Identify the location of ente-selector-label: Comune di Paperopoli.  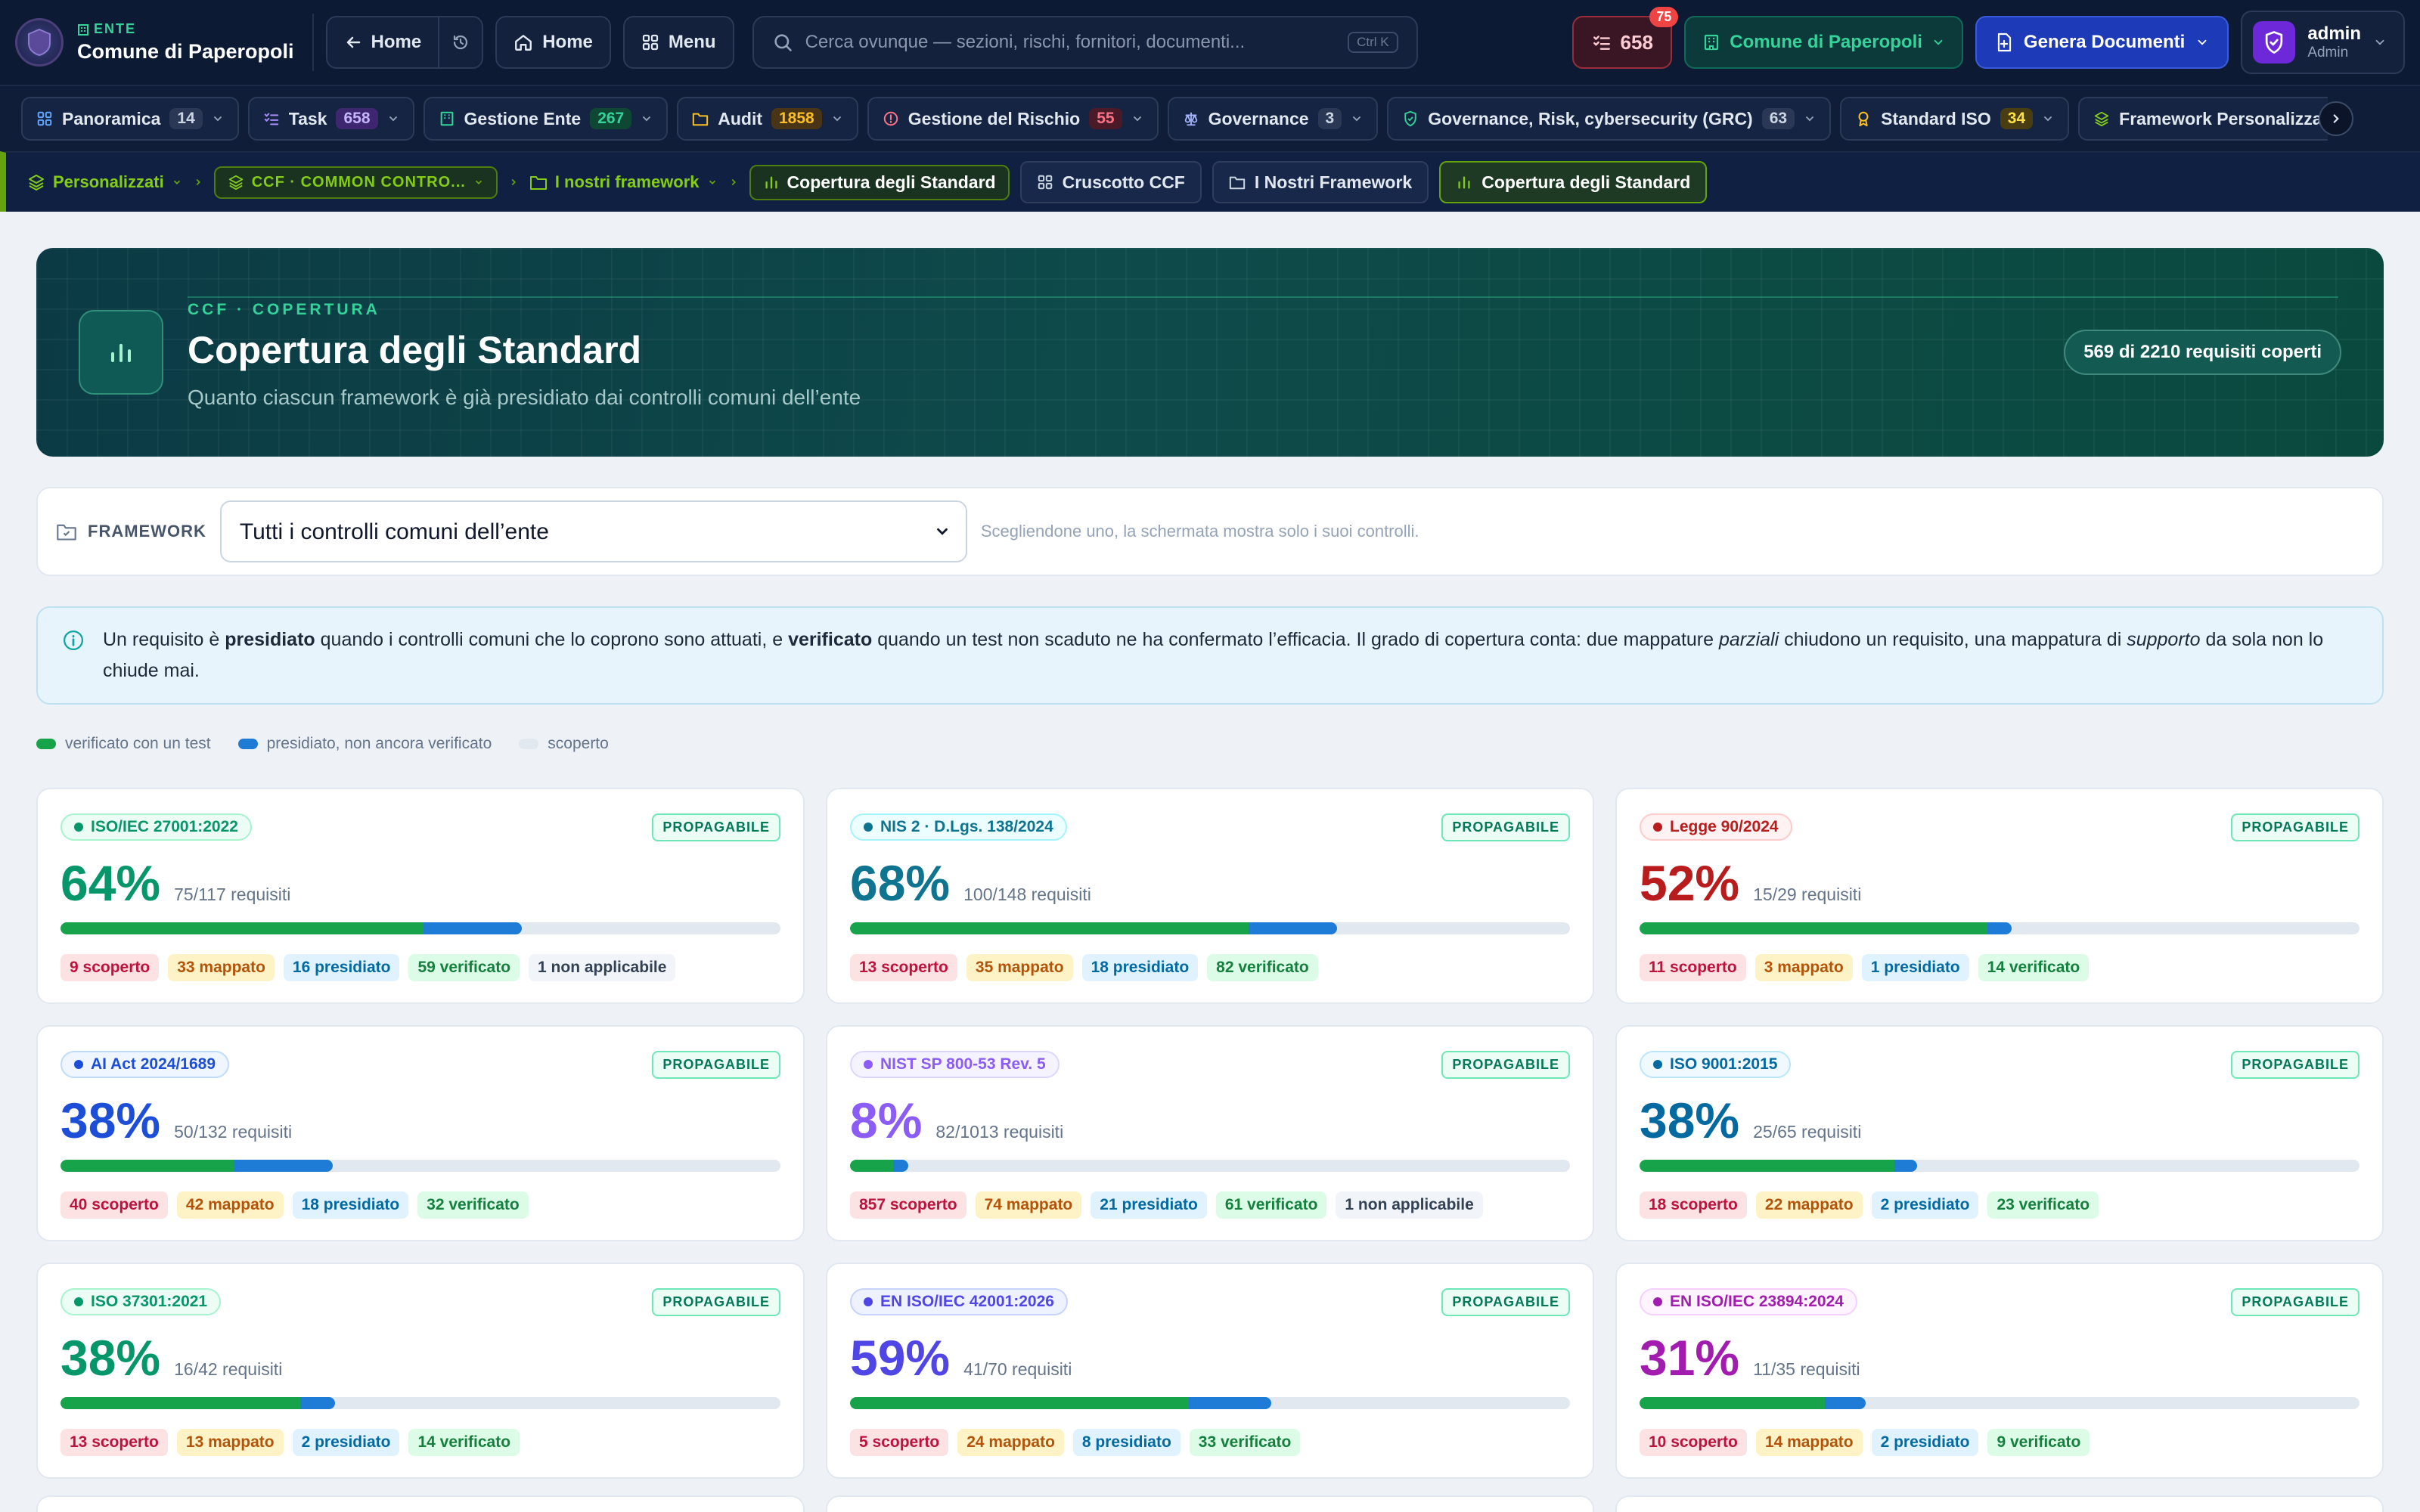
(1826, 42).